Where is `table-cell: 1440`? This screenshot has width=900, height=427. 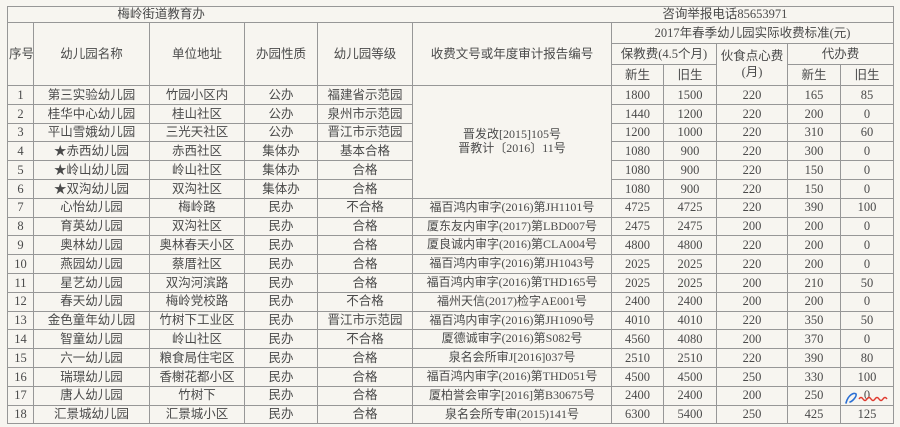 table-cell: 1440 is located at coordinates (637, 113).